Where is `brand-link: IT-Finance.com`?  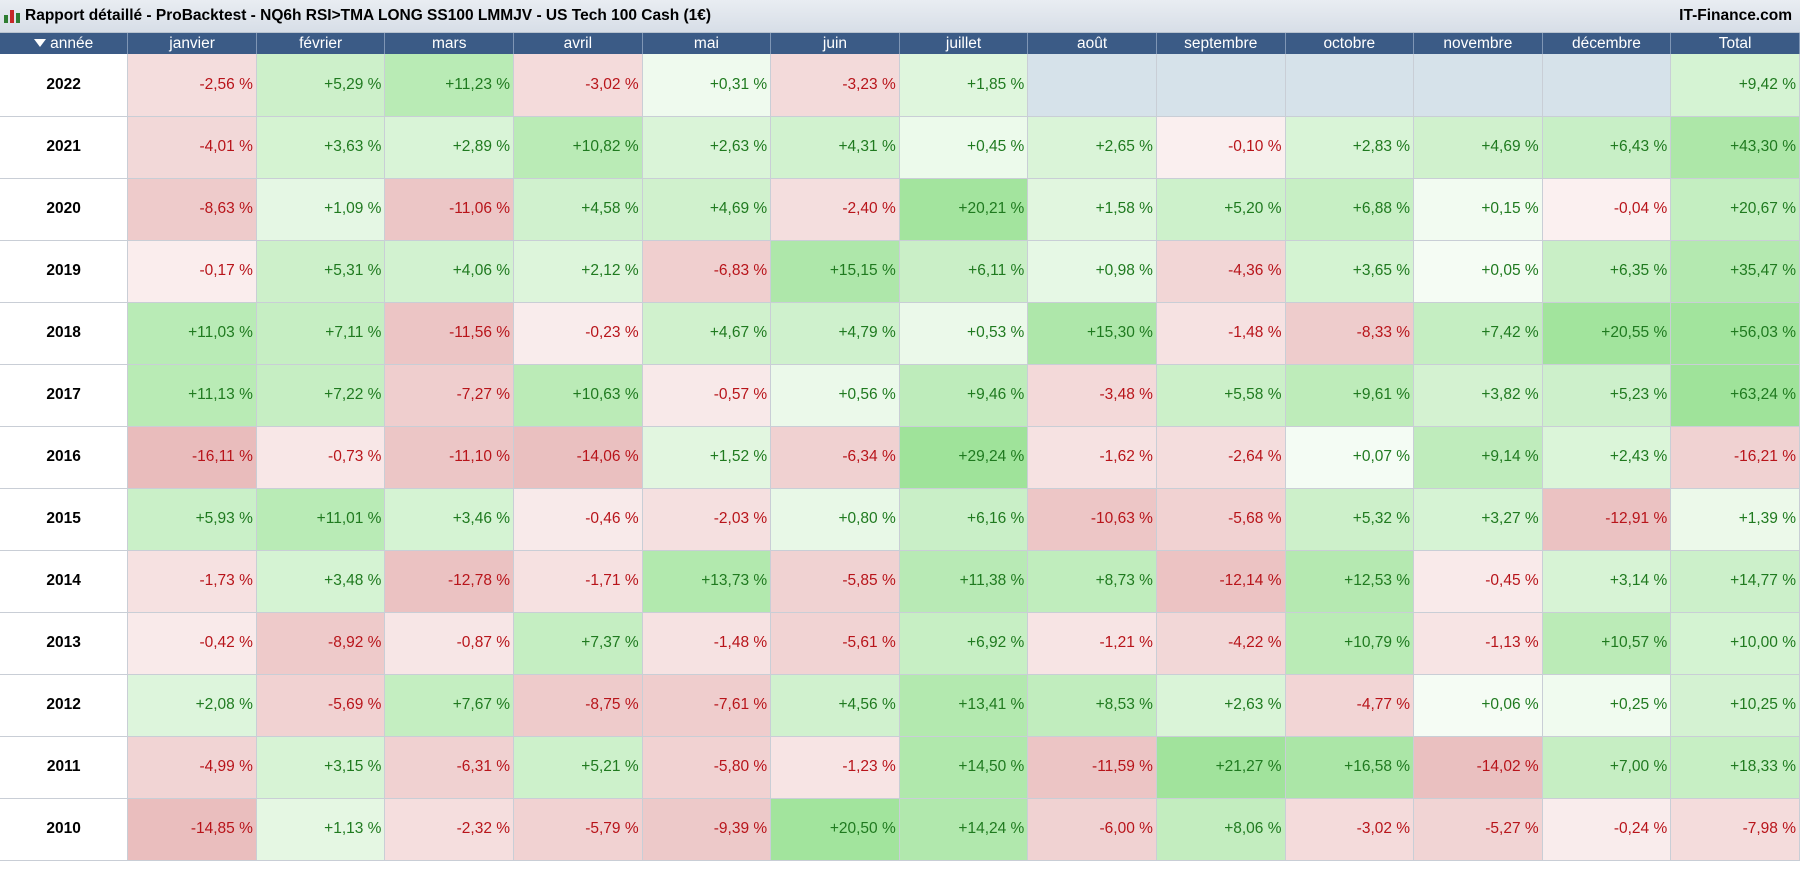 brand-link: IT-Finance.com is located at coordinates (1735, 15).